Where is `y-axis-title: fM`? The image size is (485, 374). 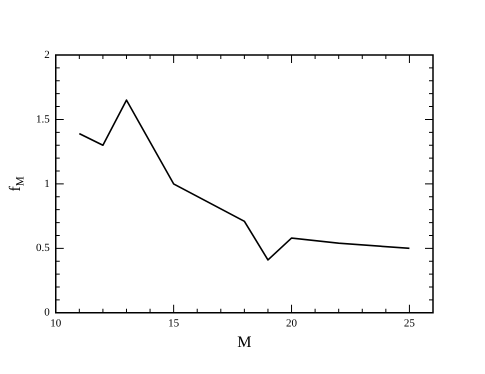 y-axis-title: fM is located at coordinates (16, 184).